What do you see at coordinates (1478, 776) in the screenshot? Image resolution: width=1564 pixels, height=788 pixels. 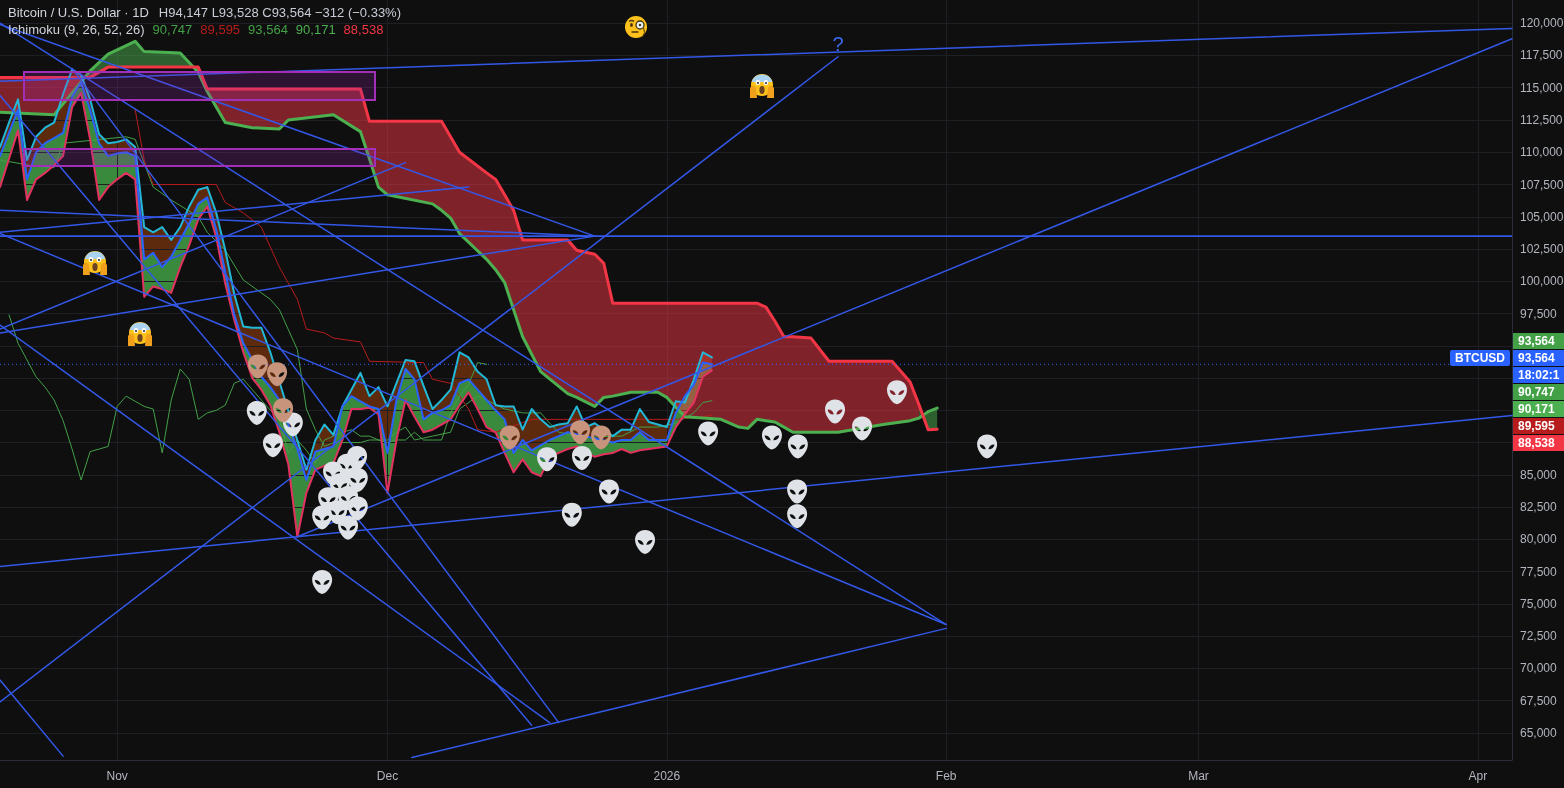 I see `x-tick-label: Apr` at bounding box center [1478, 776].